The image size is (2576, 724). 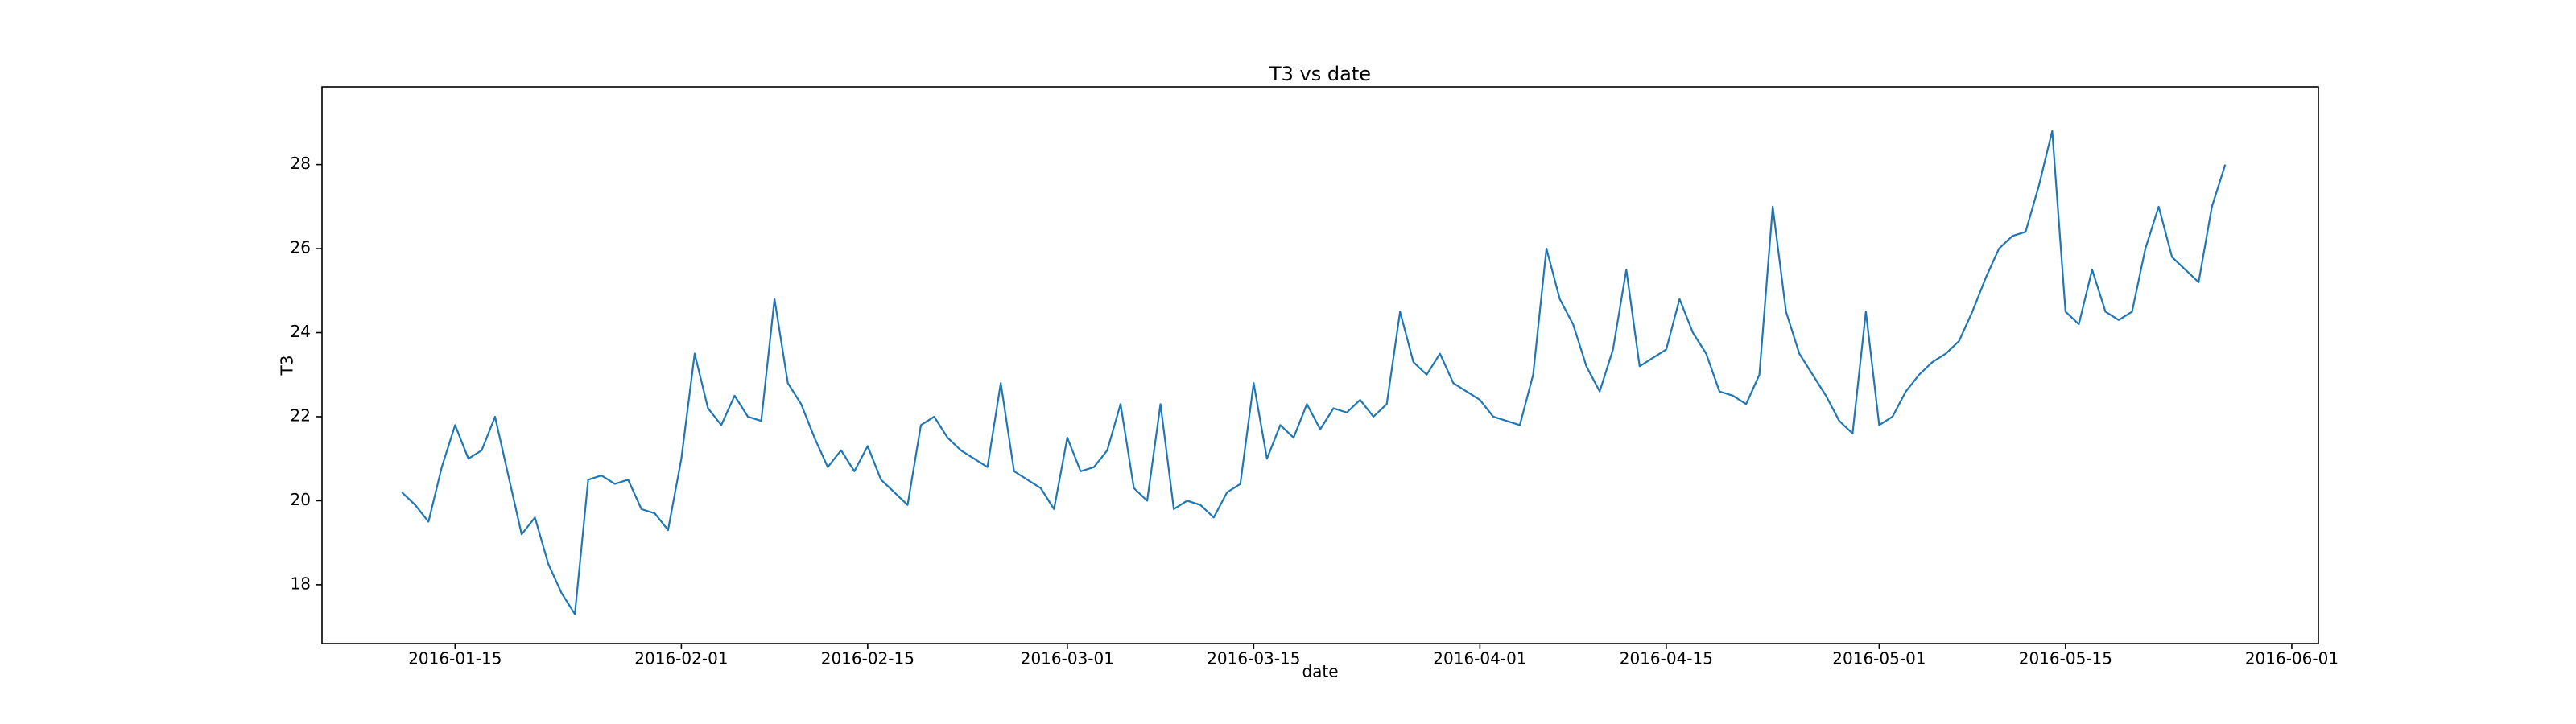 I want to click on y-tick-label: 18, so click(x=301, y=583).